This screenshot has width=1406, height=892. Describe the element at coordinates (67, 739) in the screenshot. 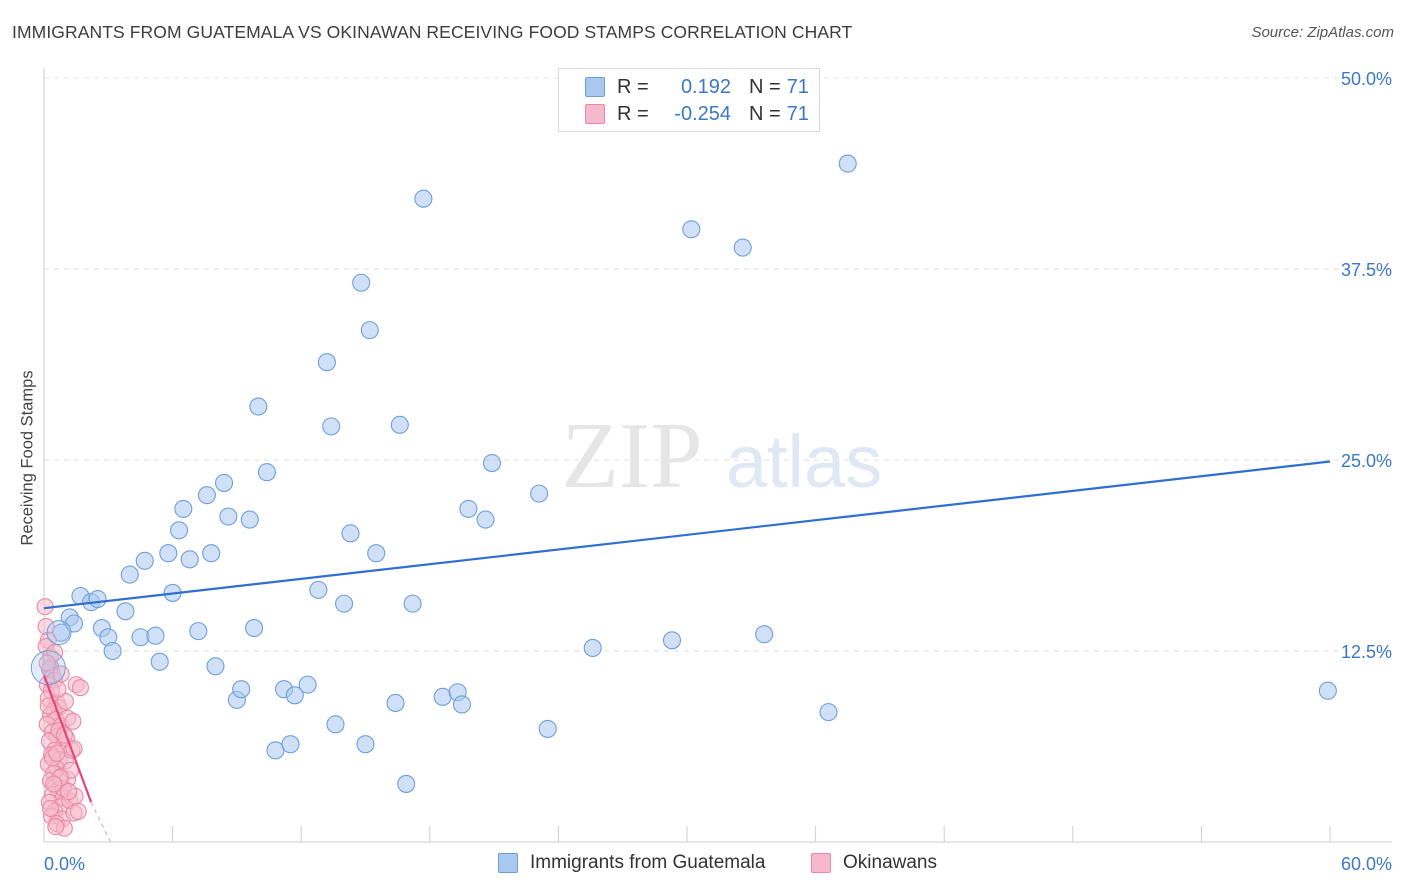

I see `trend-line-okinawans` at that location.